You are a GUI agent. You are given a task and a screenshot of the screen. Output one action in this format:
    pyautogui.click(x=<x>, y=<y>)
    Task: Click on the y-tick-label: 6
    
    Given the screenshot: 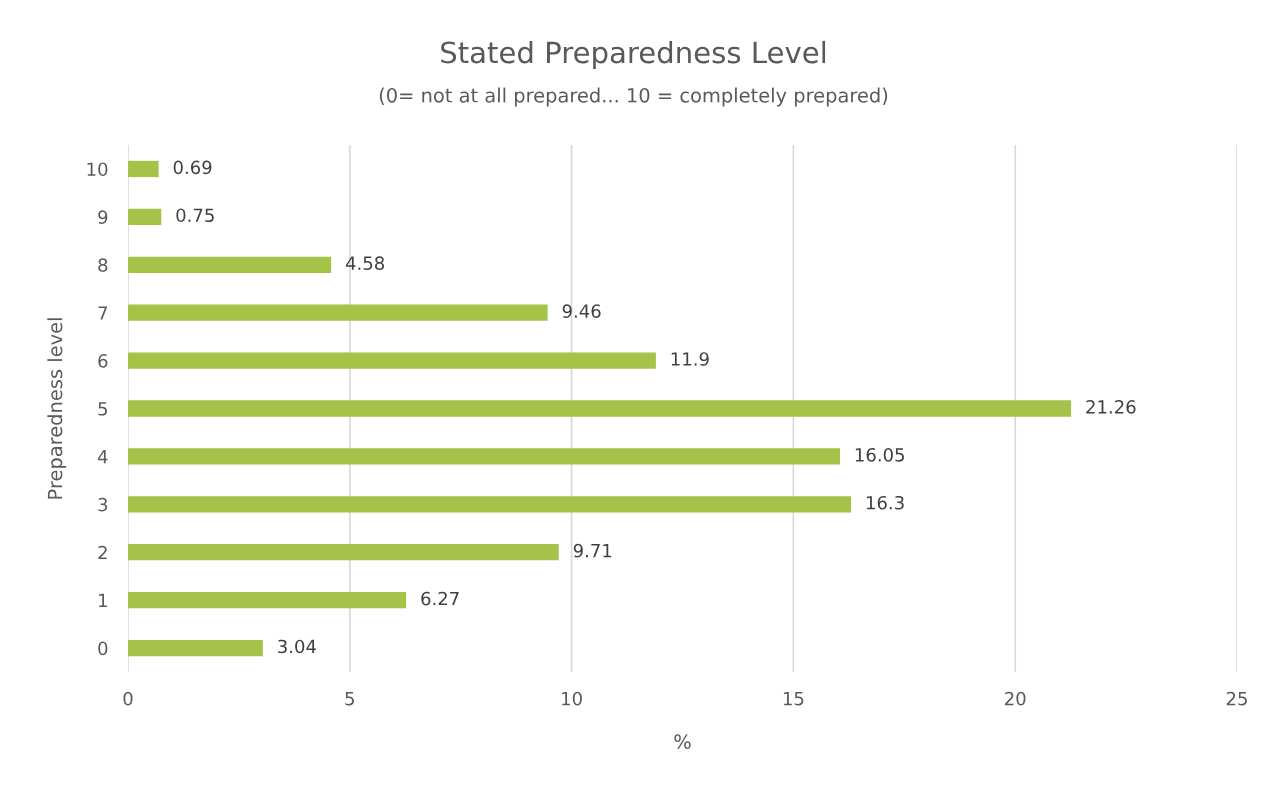 What is the action you would take?
    pyautogui.click(x=103, y=361)
    